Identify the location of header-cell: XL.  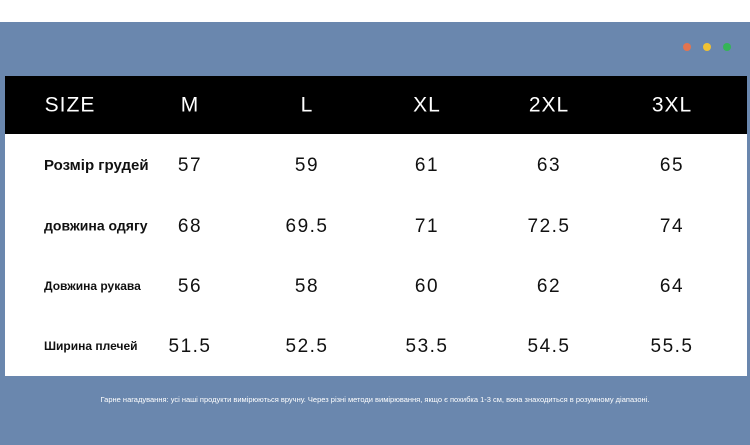
(427, 105).